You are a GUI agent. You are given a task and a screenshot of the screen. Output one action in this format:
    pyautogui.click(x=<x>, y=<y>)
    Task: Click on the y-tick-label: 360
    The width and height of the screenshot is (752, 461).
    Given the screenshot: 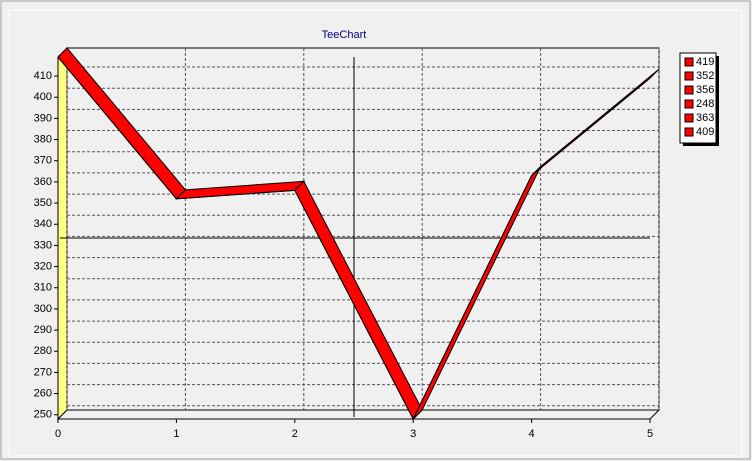 What is the action you would take?
    pyautogui.click(x=43, y=182)
    